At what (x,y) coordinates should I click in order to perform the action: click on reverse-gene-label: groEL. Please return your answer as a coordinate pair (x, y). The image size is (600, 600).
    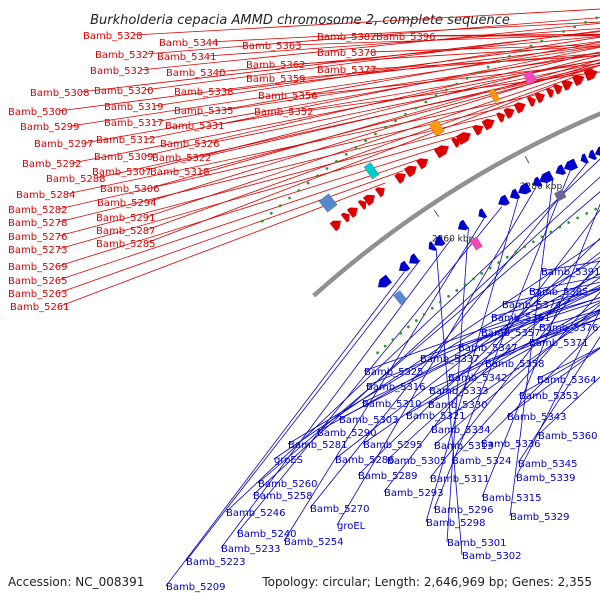
    Looking at the image, I should click on (351, 526).